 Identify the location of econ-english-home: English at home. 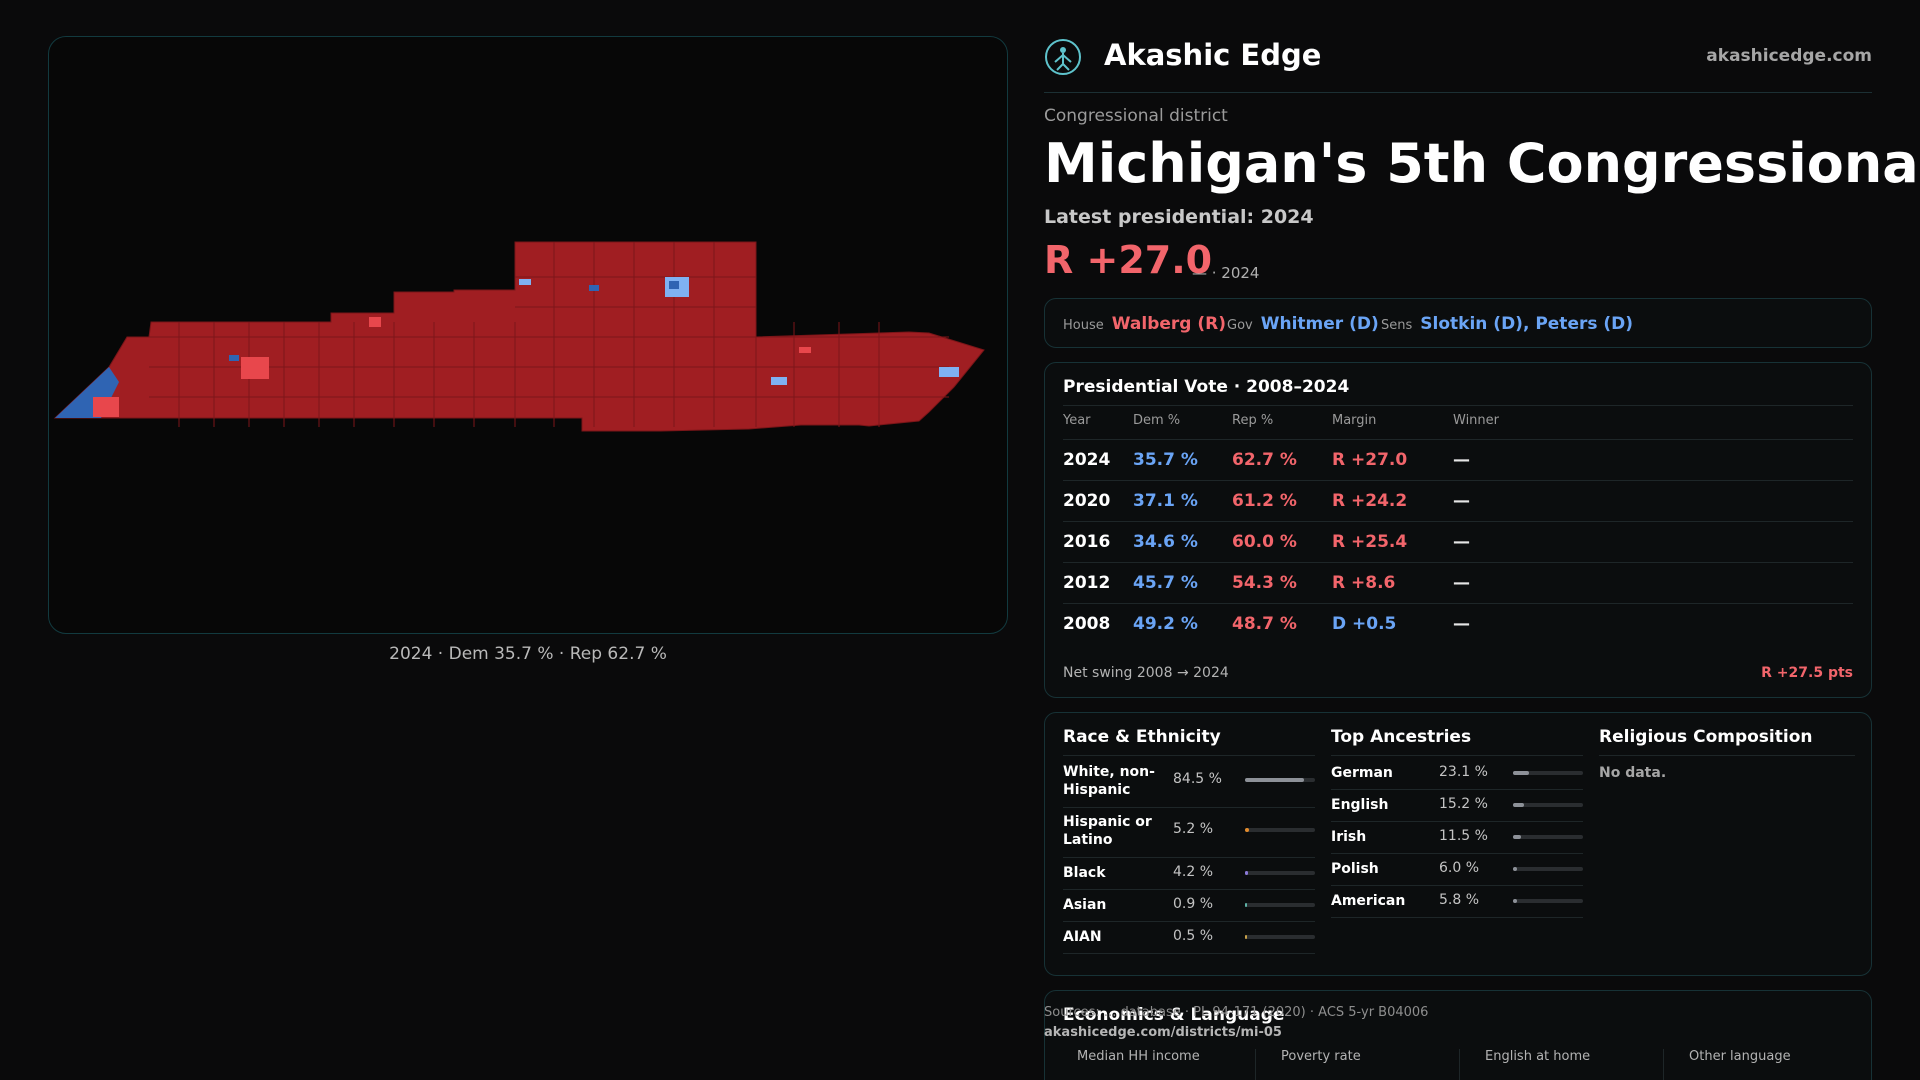
(1538, 1056).